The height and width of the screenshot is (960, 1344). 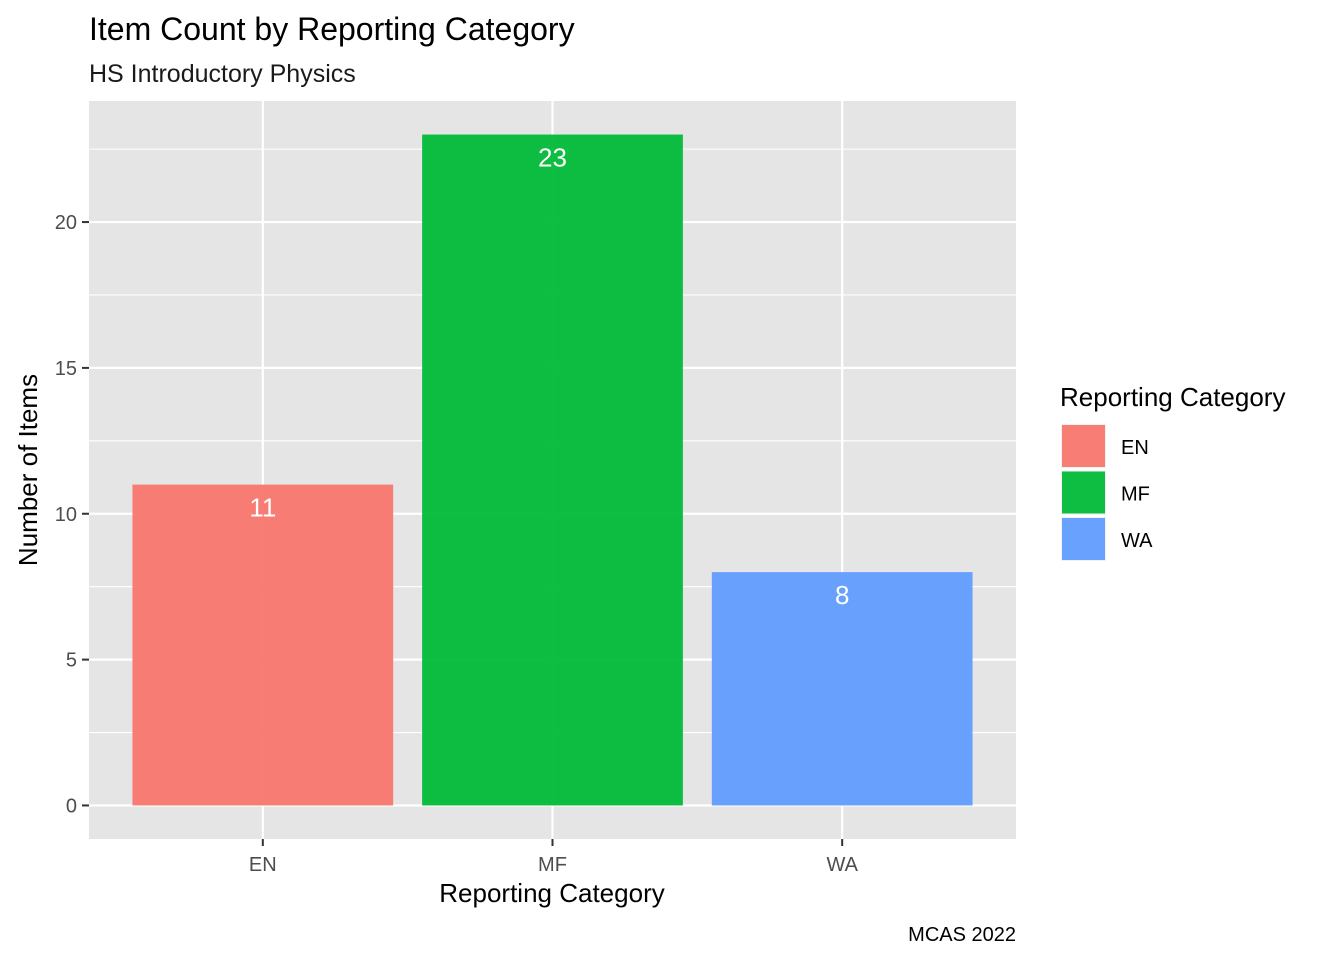 I want to click on legend-label-wa: WA, so click(x=1137, y=541).